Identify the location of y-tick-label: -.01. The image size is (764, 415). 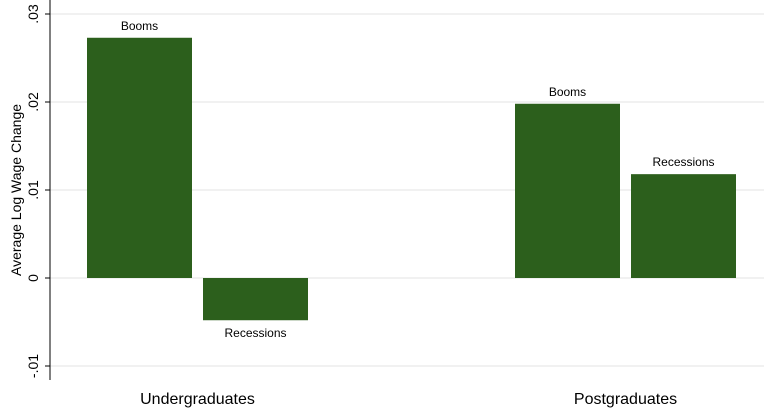
(33, 366).